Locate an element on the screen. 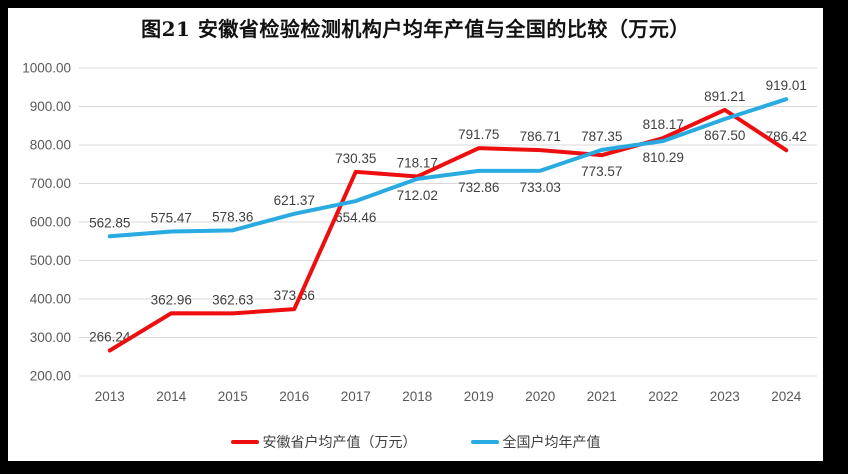 The image size is (848, 474). y-axis-tick-label: 300.00 is located at coordinates (50, 337).